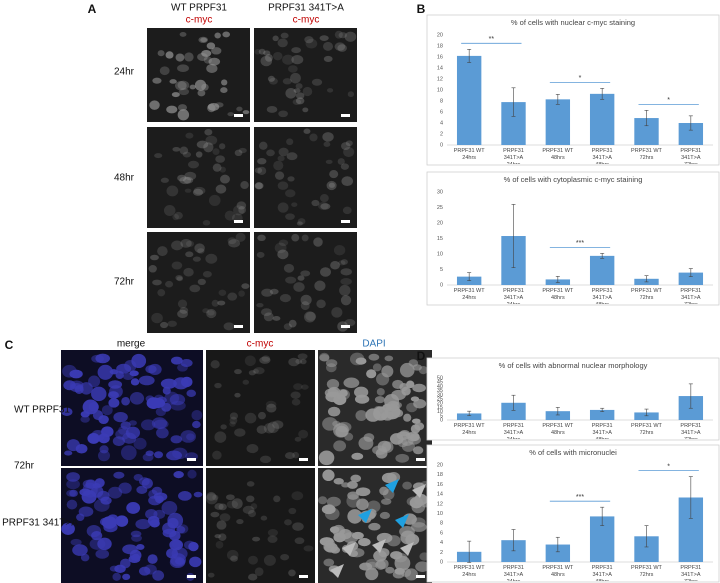 This screenshot has height=583, width=720. I want to click on significance-label: *, so click(668, 100).